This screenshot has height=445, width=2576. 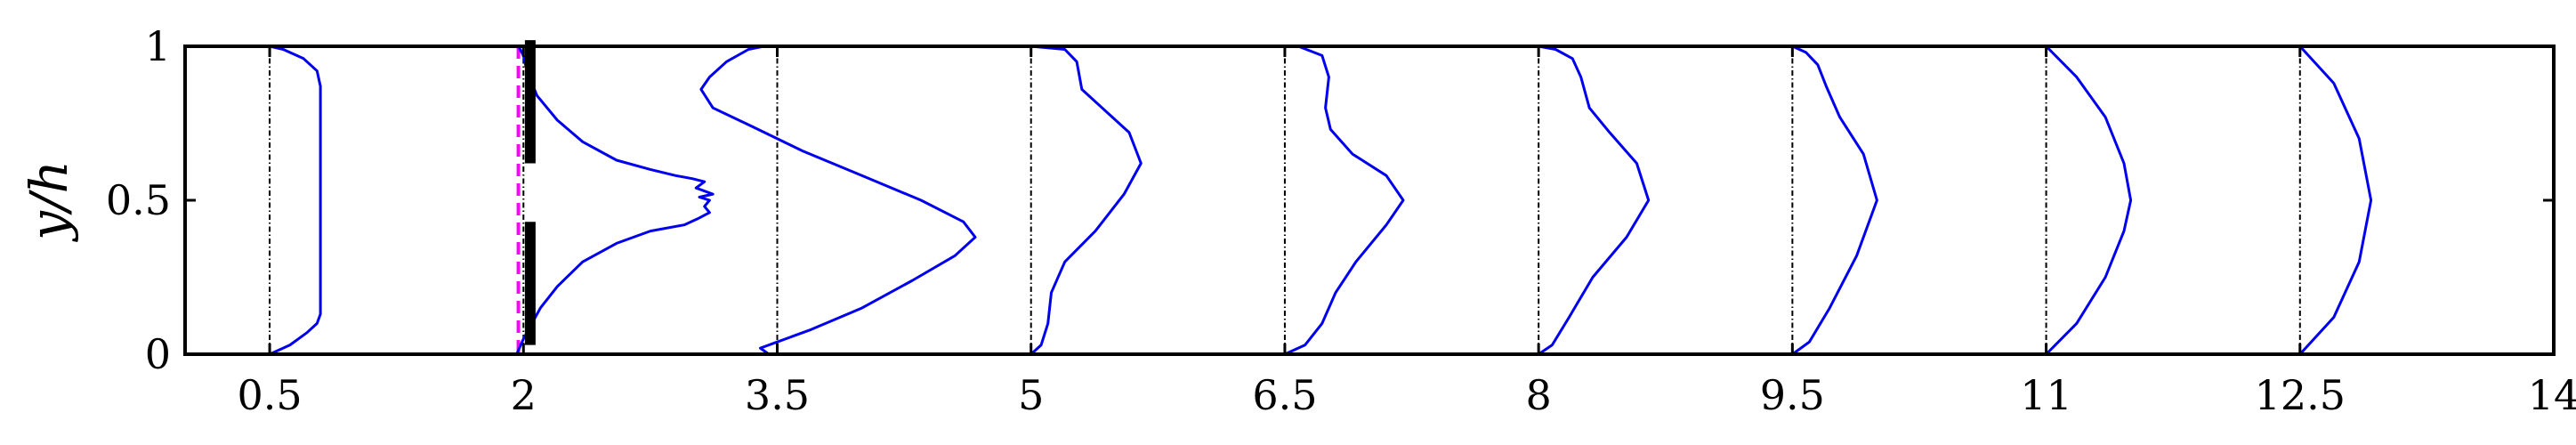 What do you see at coordinates (2300, 395) in the screenshot?
I see `x-tick-label-9: 12.5` at bounding box center [2300, 395].